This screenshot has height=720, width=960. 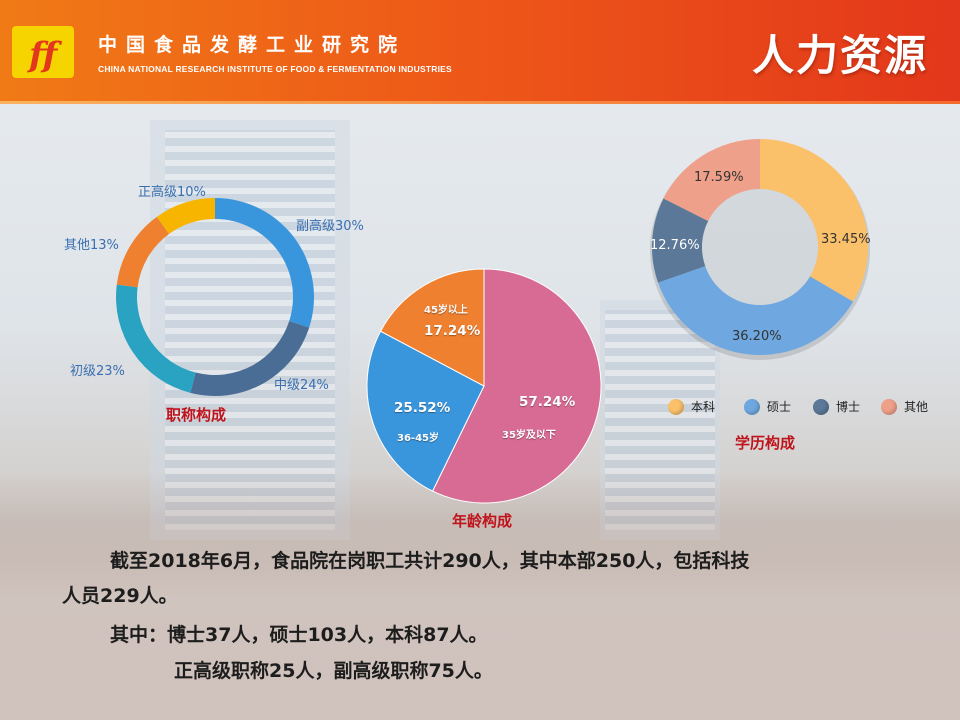 What do you see at coordinates (676, 406) in the screenshot?
I see `legend-dot-benke` at bounding box center [676, 406].